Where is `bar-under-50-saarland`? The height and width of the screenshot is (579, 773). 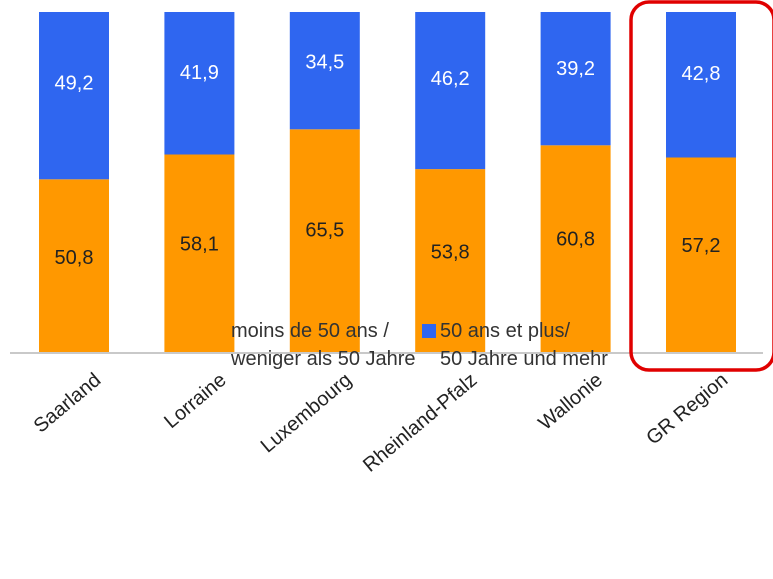 bar-under-50-saarland is located at coordinates (74, 265).